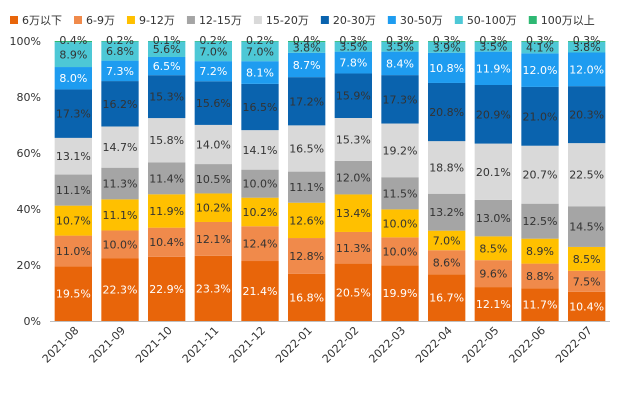 The height and width of the screenshot is (417, 620). Describe the element at coordinates (306, 101) in the screenshot. I see `data-label: 17.2%` at that location.